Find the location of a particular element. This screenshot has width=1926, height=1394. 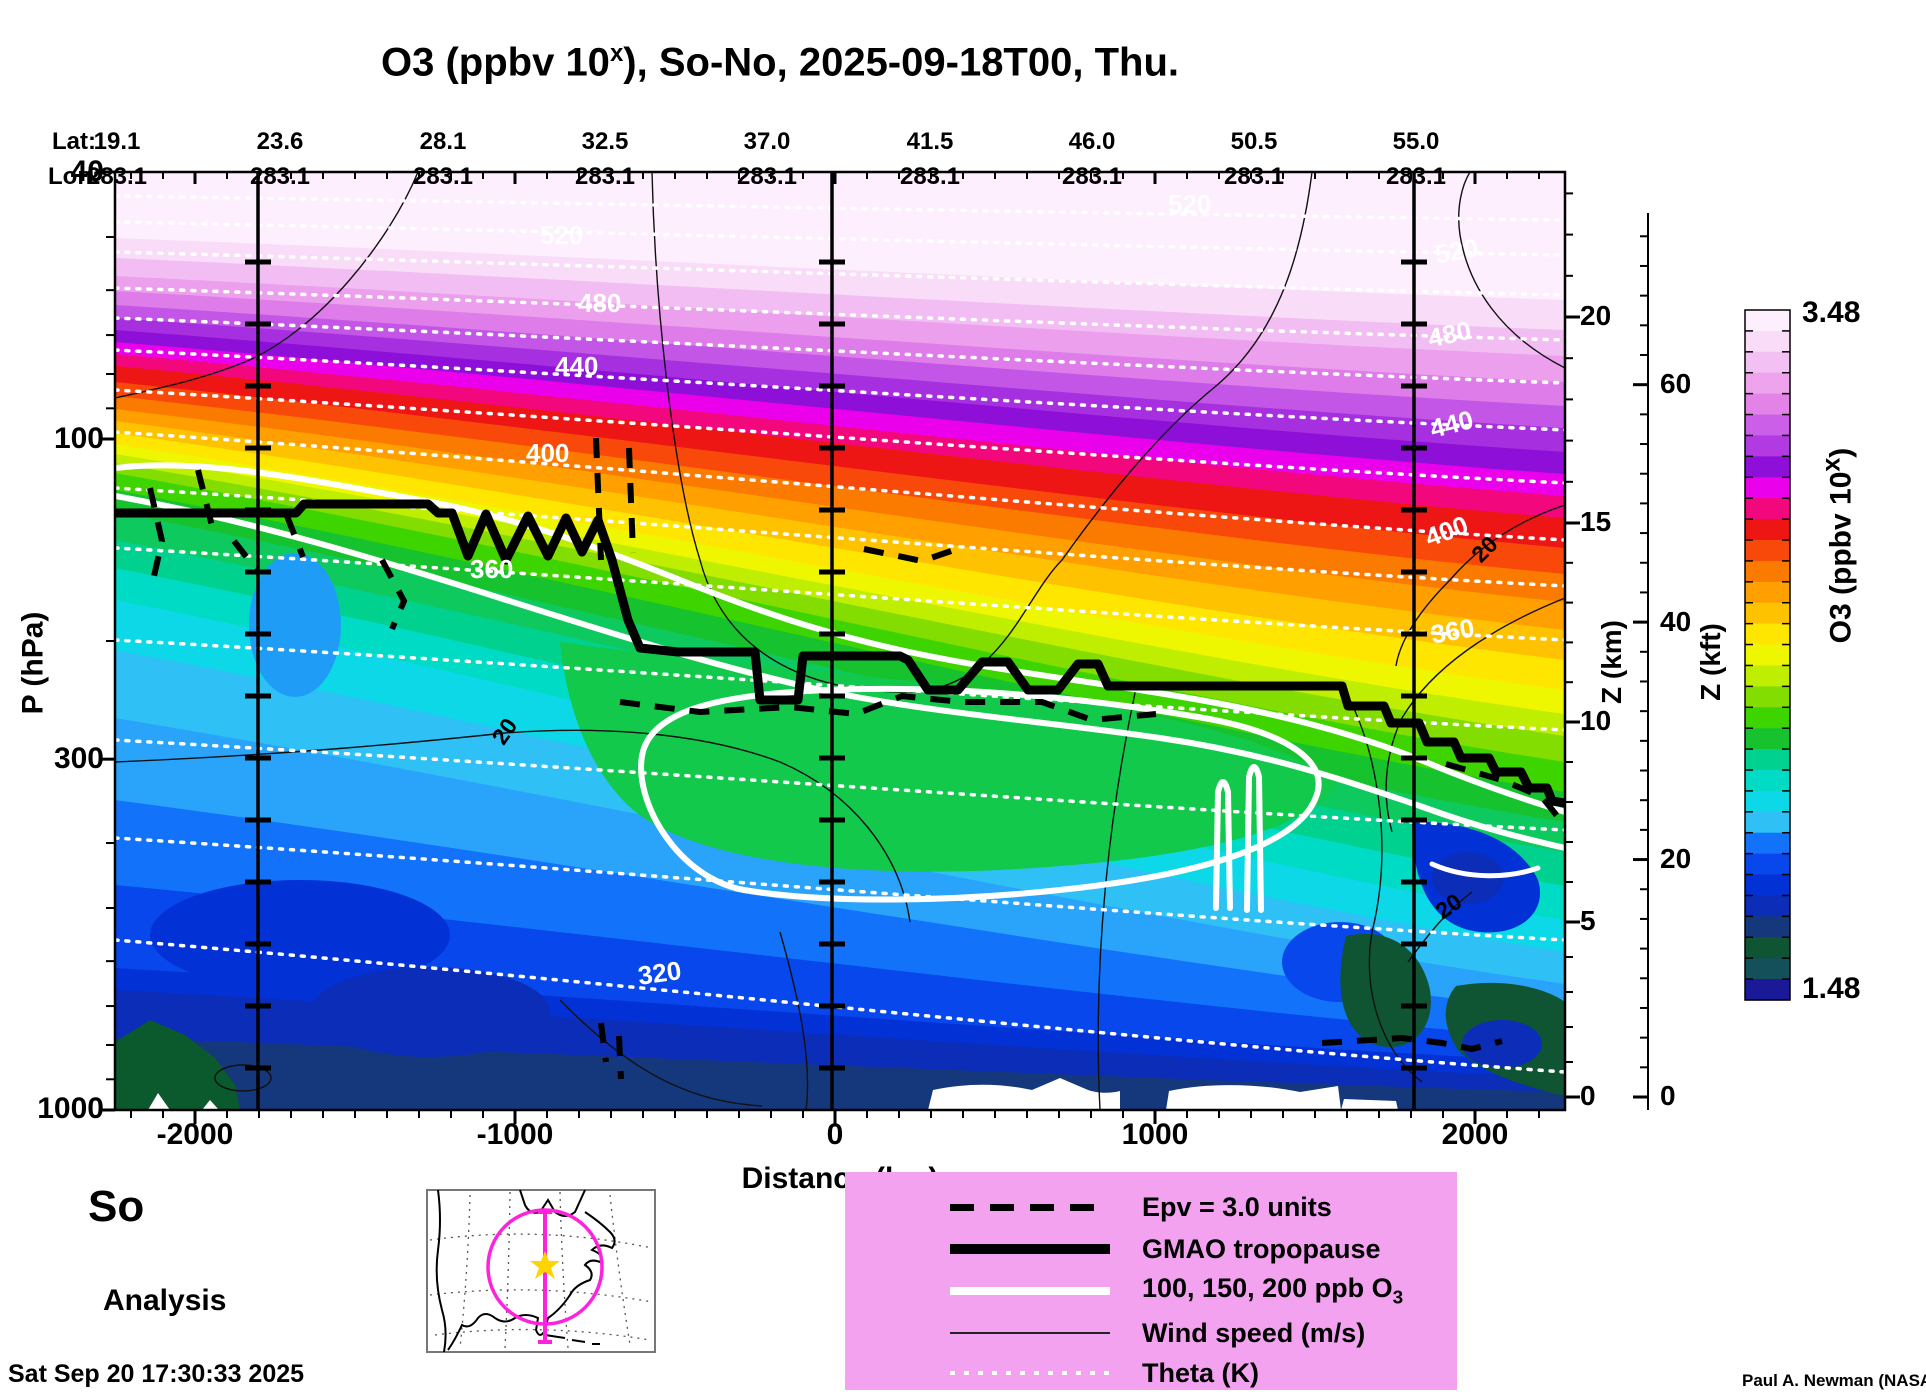

location-star-icon is located at coordinates (545, 1265).